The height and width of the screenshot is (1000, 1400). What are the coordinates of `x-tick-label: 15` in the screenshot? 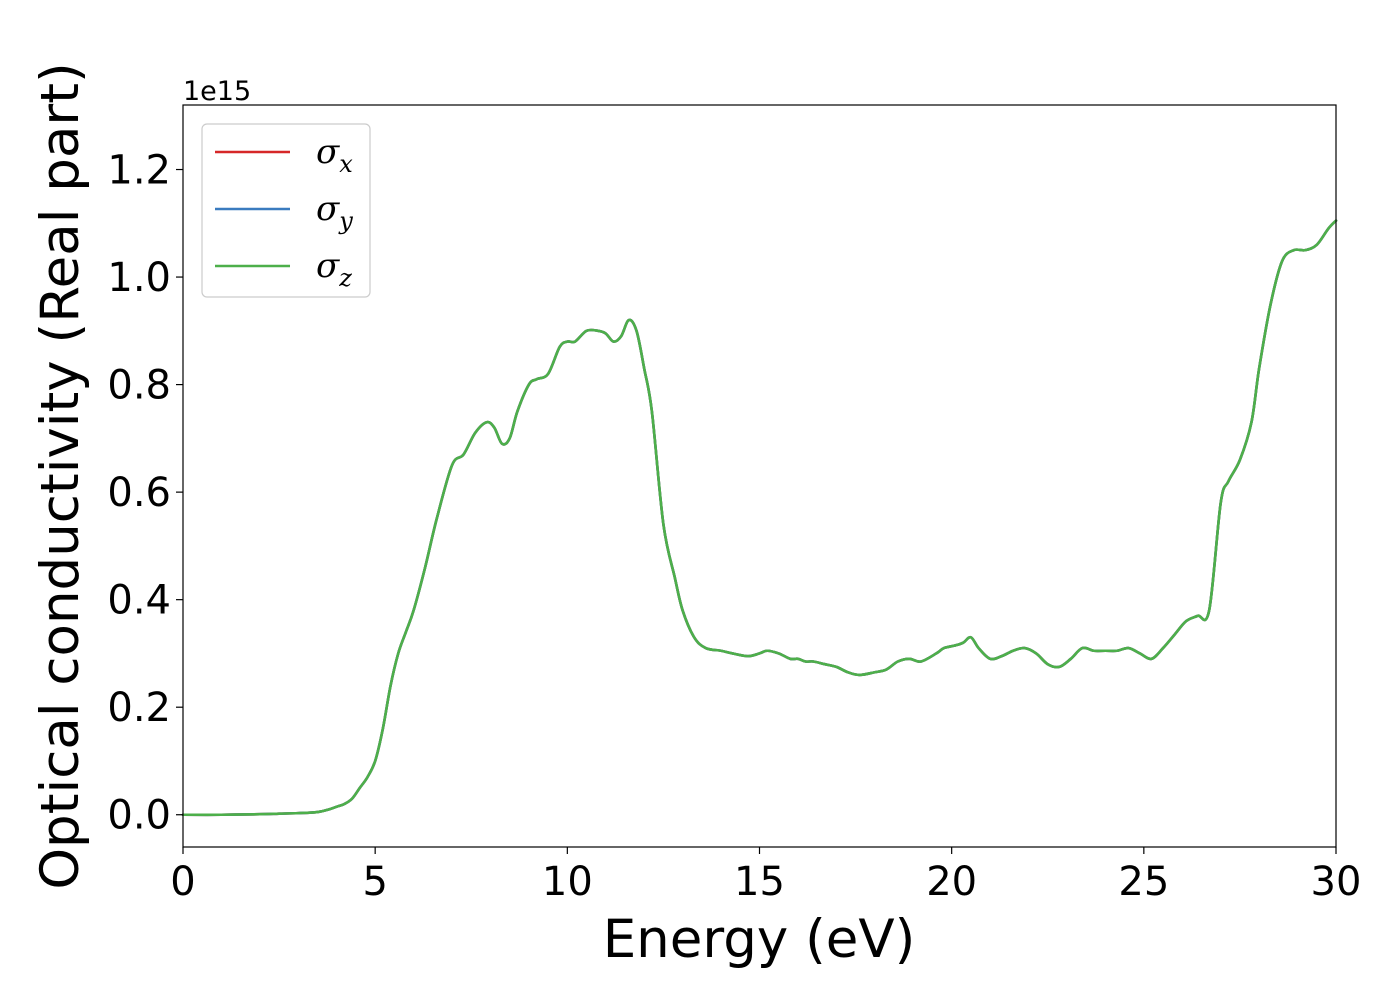 It's located at (759, 882).